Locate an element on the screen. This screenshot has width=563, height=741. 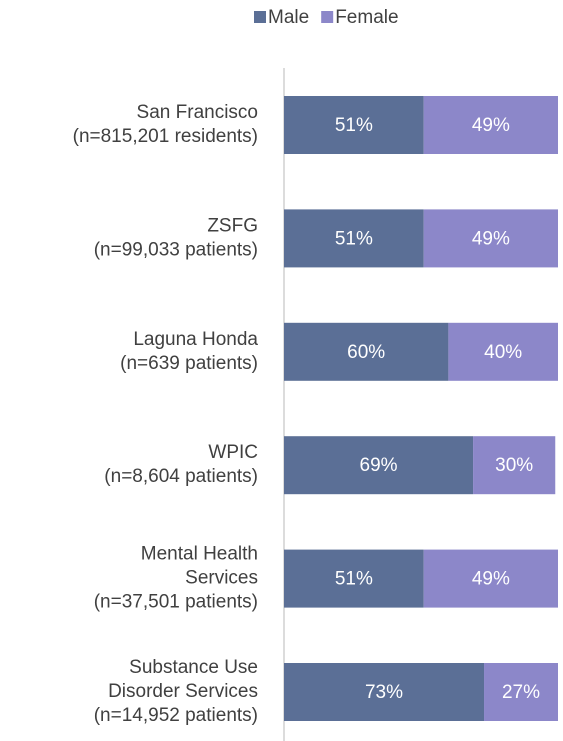
value-label: 73% is located at coordinates (384, 692).